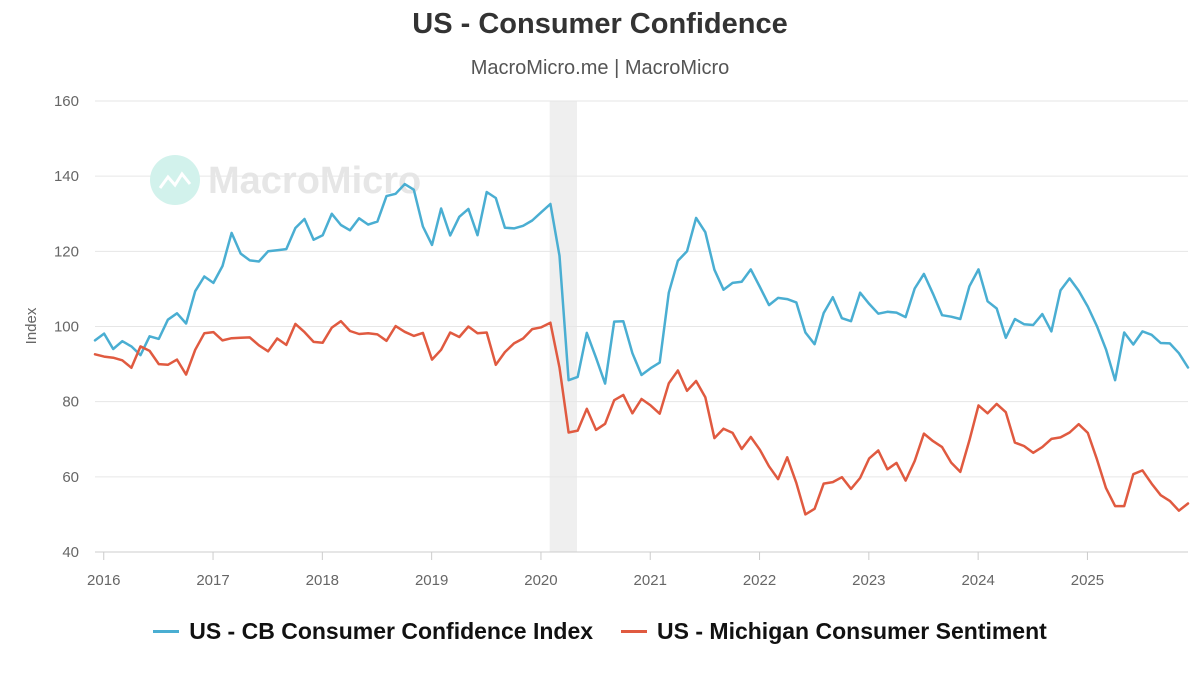  What do you see at coordinates (540, 580) in the screenshot?
I see `x-tick-label: 2020` at bounding box center [540, 580].